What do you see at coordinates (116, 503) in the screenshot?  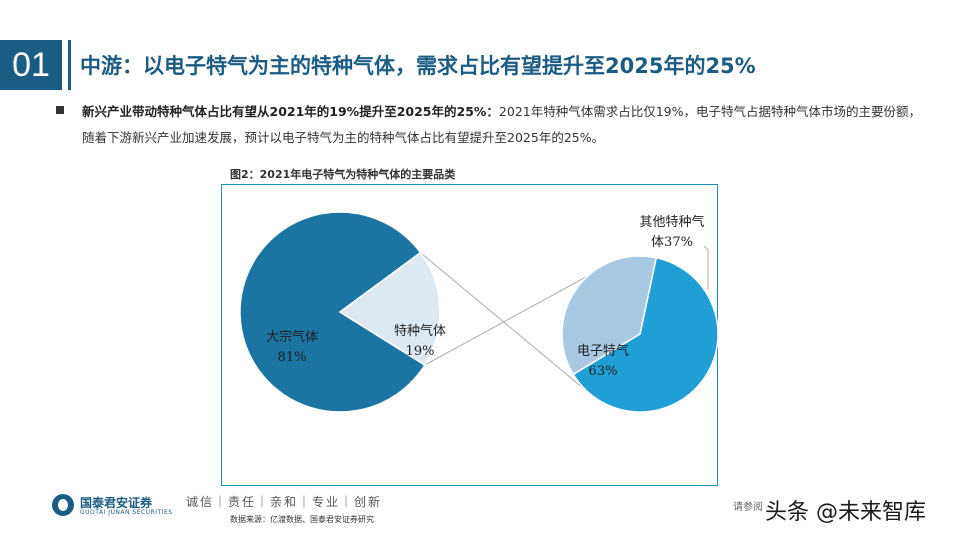 I see `company-name: 国泰君安证券` at bounding box center [116, 503].